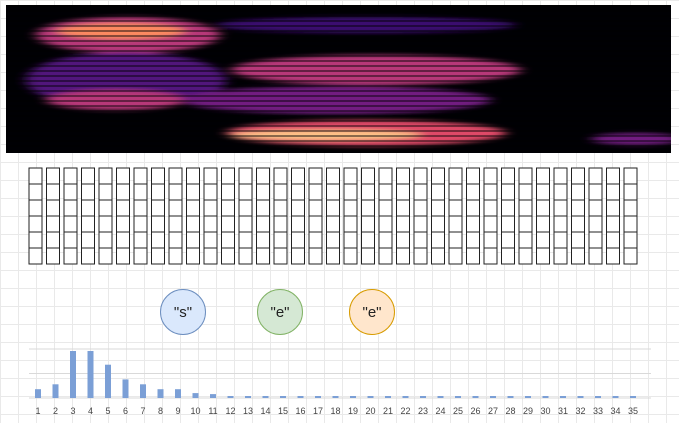 This screenshot has width=679, height=423. I want to click on chart-tick-label: 32, so click(580, 411).